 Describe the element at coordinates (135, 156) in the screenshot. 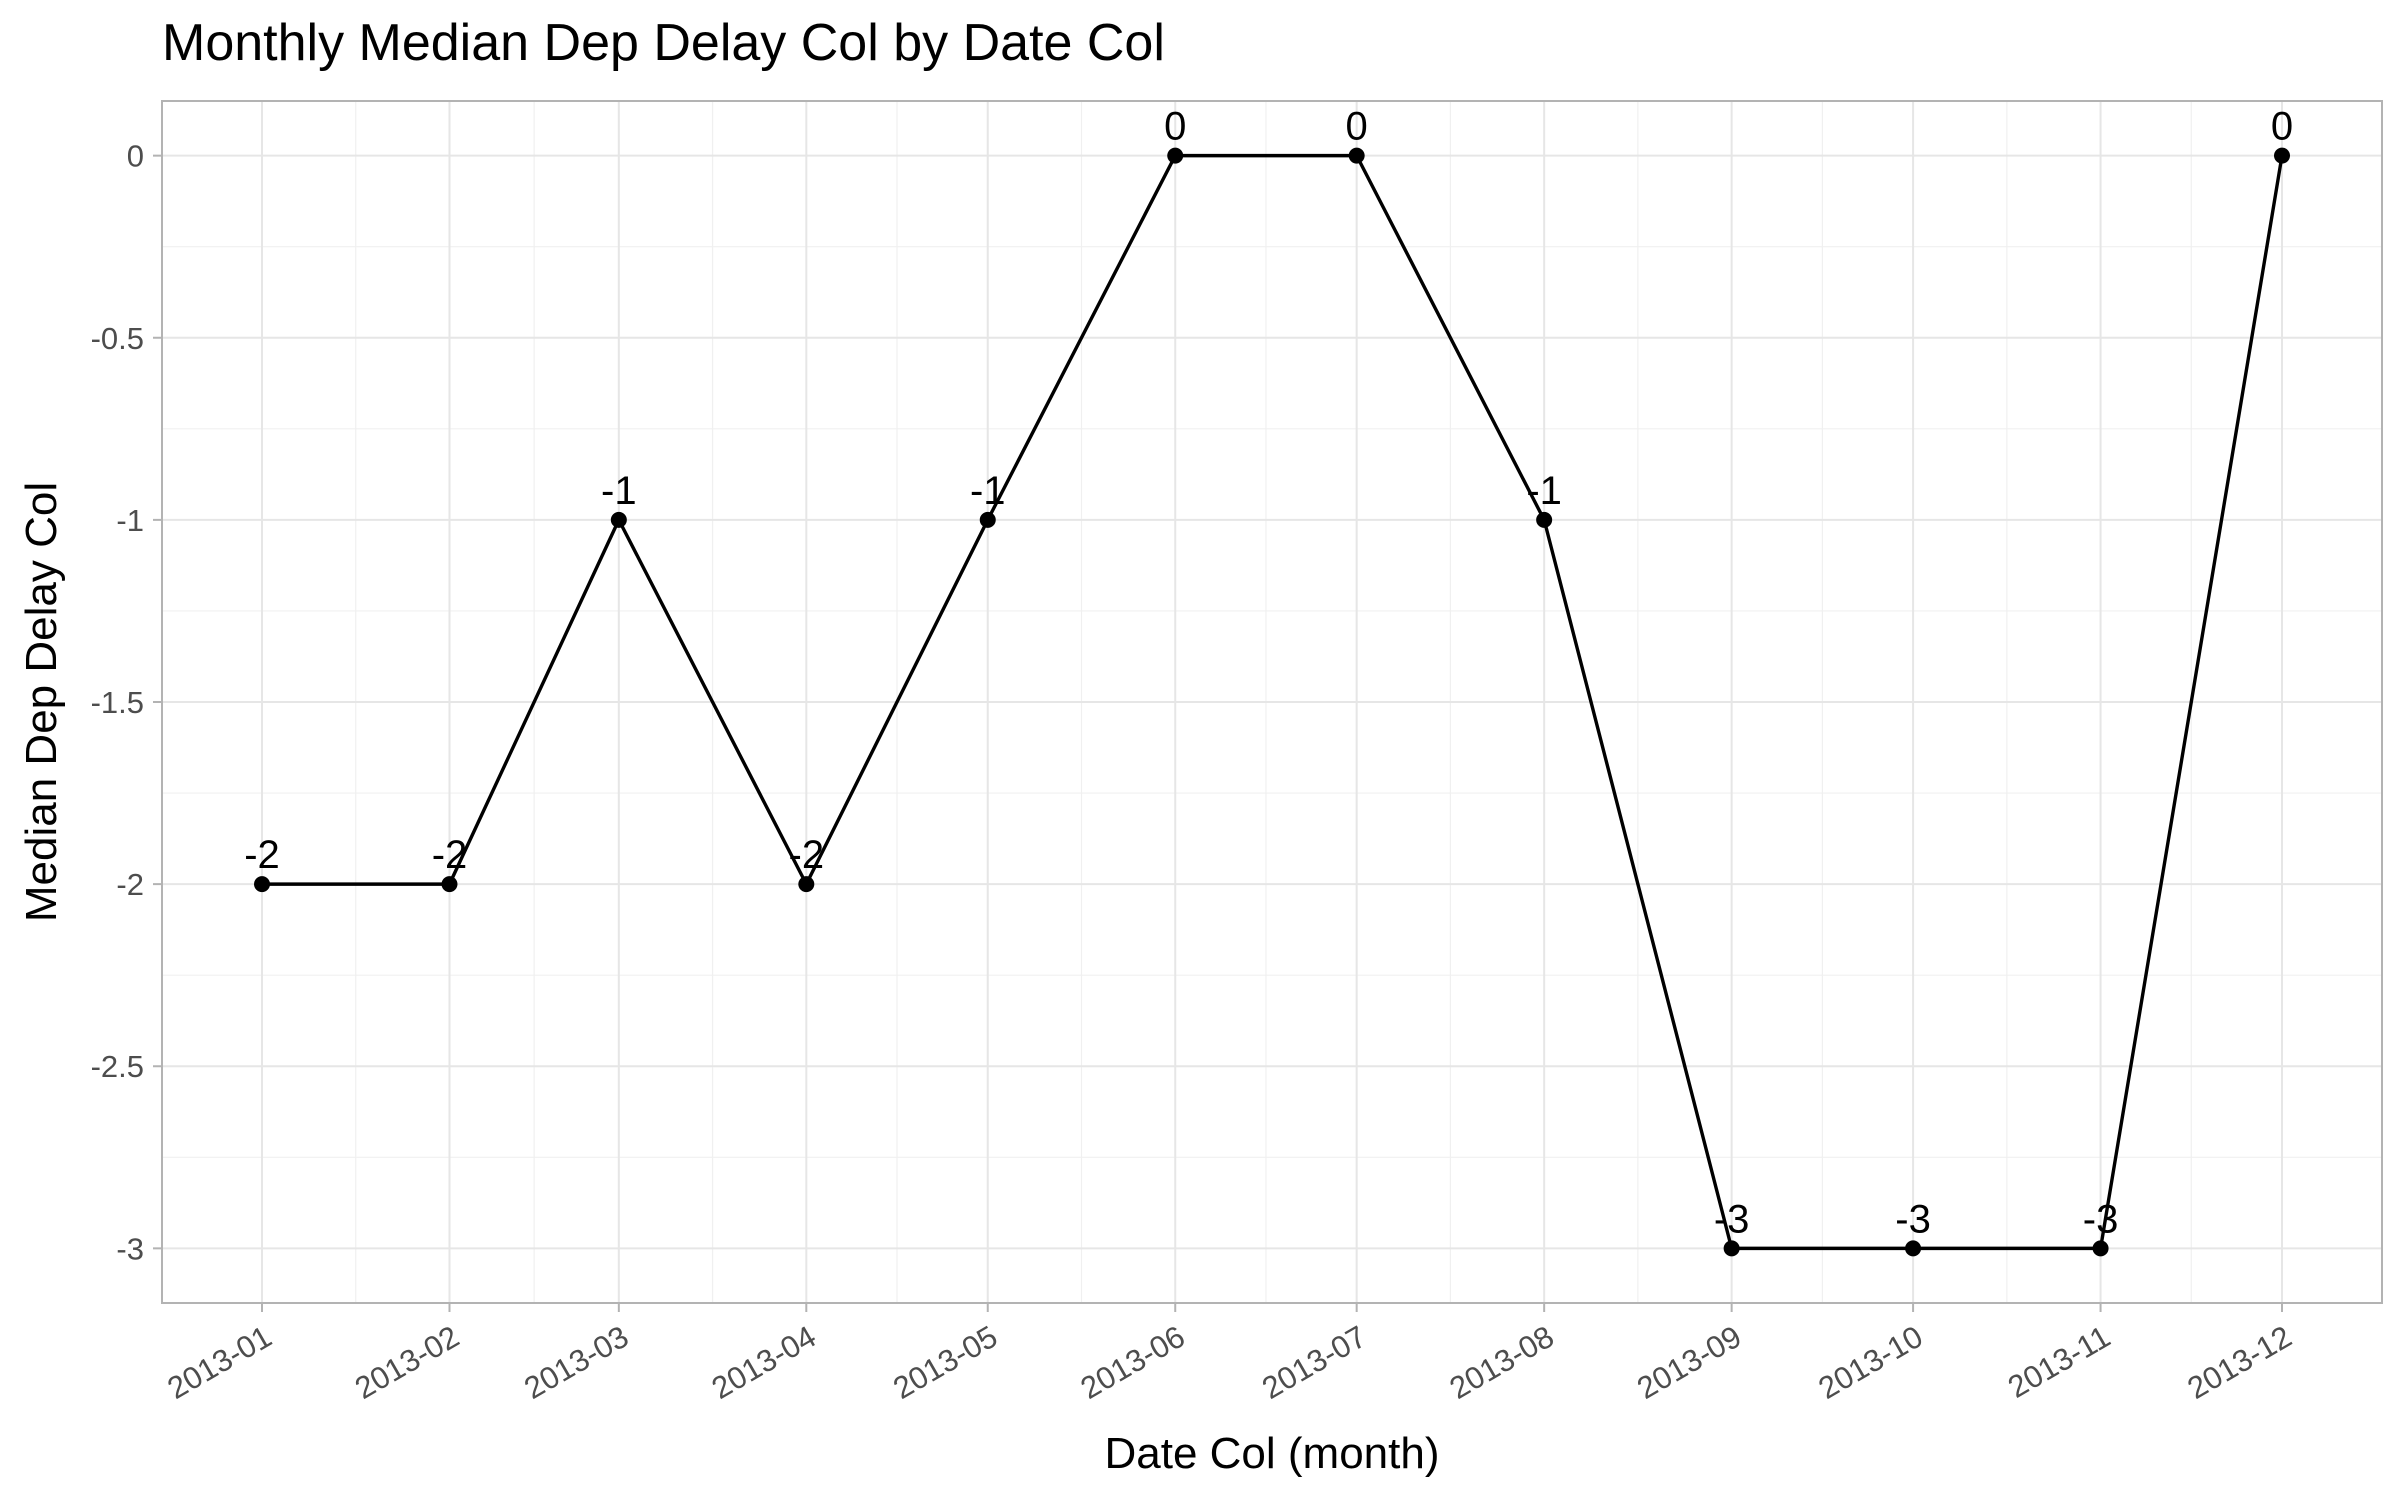

I see `y-tick-label: 0` at that location.